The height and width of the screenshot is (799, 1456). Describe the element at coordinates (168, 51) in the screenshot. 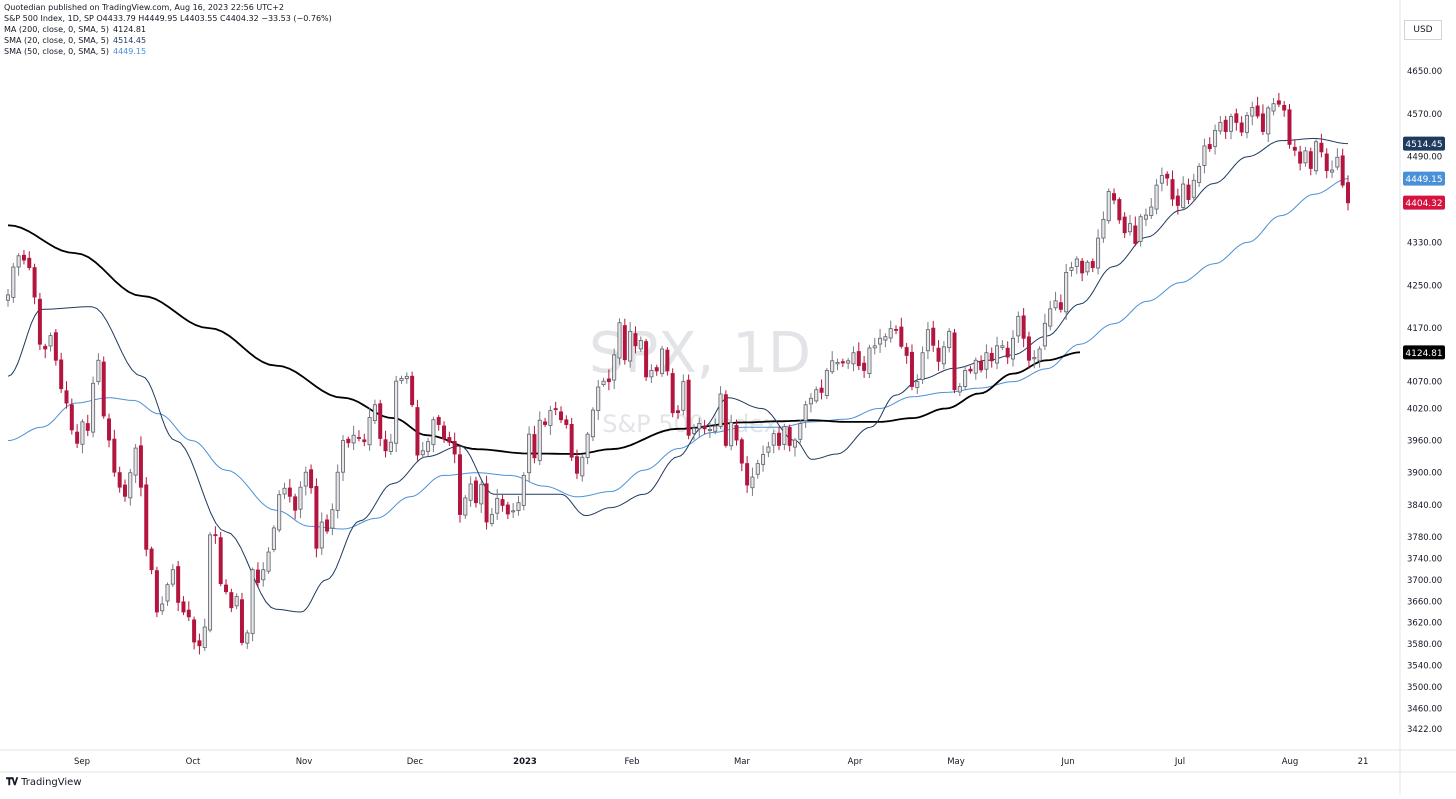

I see `sma50-legend: SMA (50, close, 0, SMA, 5) 4449.15` at that location.